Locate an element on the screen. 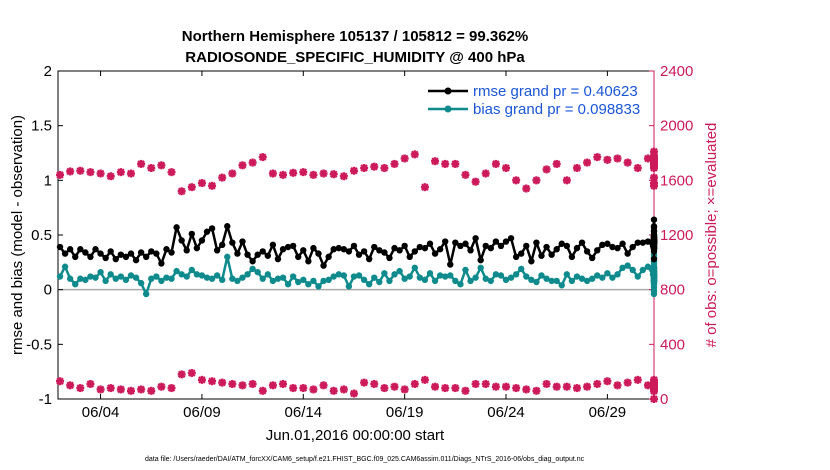  y-left-tick-label: -0.5 is located at coordinates (39, 344).